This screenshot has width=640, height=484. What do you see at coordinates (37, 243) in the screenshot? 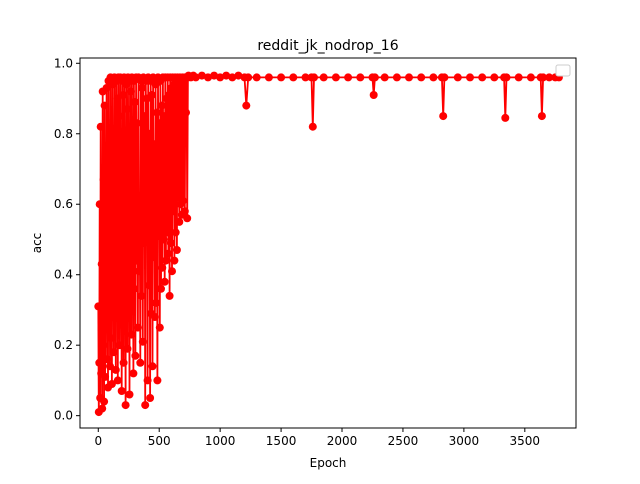
I see `y-axis-label: acc` at bounding box center [37, 243].